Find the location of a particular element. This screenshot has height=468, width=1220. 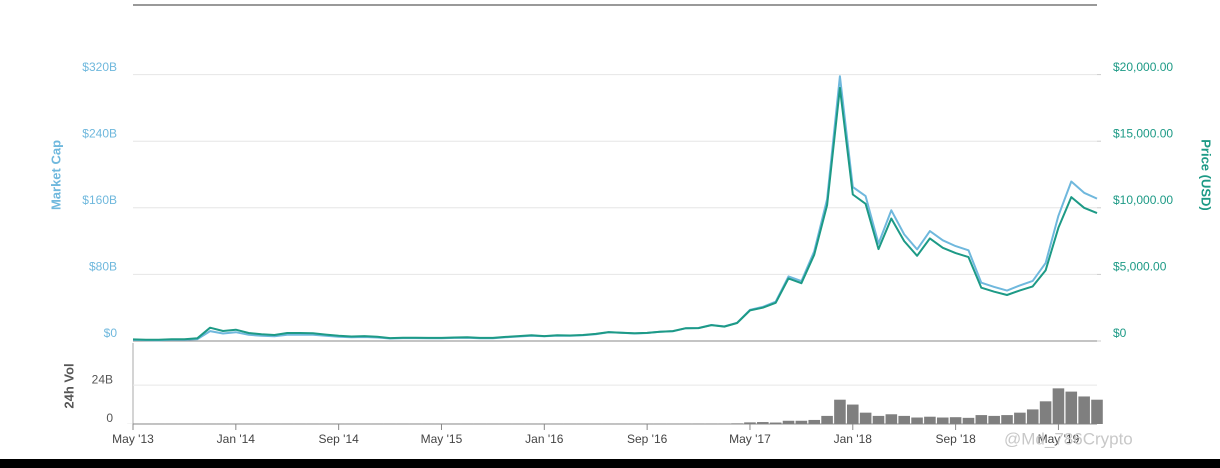

y2-tick-label: $20,000.00 is located at coordinates (1143, 67).